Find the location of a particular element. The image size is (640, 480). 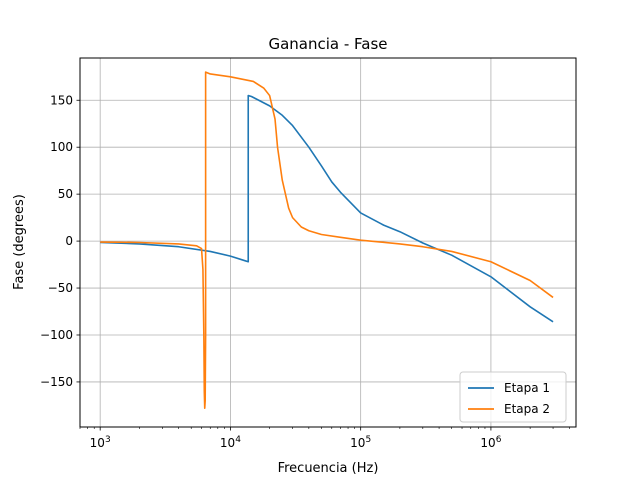

y-tick-label: 0 is located at coordinates (69, 241).